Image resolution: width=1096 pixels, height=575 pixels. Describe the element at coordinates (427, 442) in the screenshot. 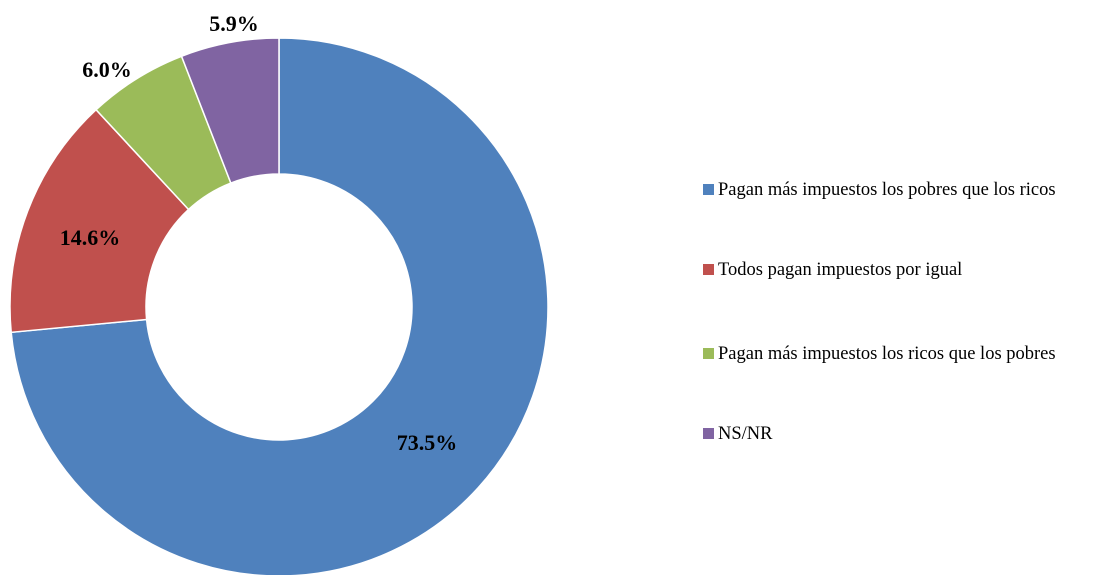

I see `data-label: 73.5%` at that location.